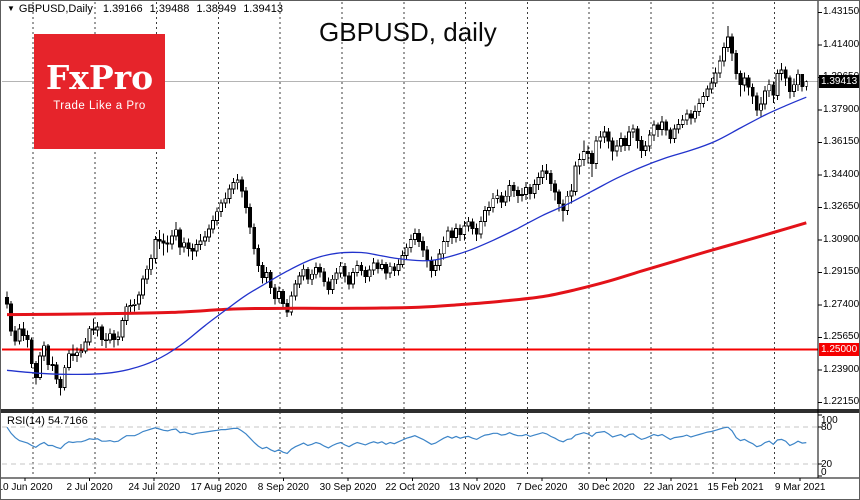 The image size is (860, 500). Describe the element at coordinates (283, 487) in the screenshot. I see `time-axis-label: 8 Sep 2020` at that location.